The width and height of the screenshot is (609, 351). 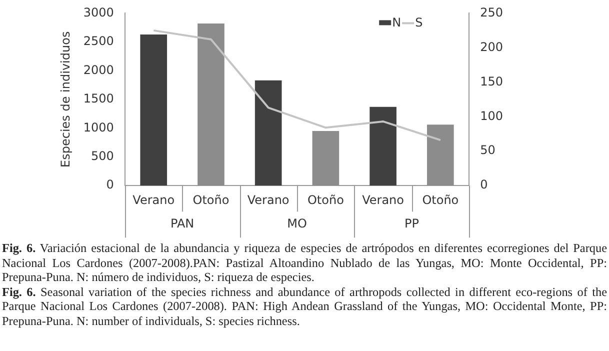 What do you see at coordinates (182, 223) in the screenshot?
I see `text: PAN` at bounding box center [182, 223].